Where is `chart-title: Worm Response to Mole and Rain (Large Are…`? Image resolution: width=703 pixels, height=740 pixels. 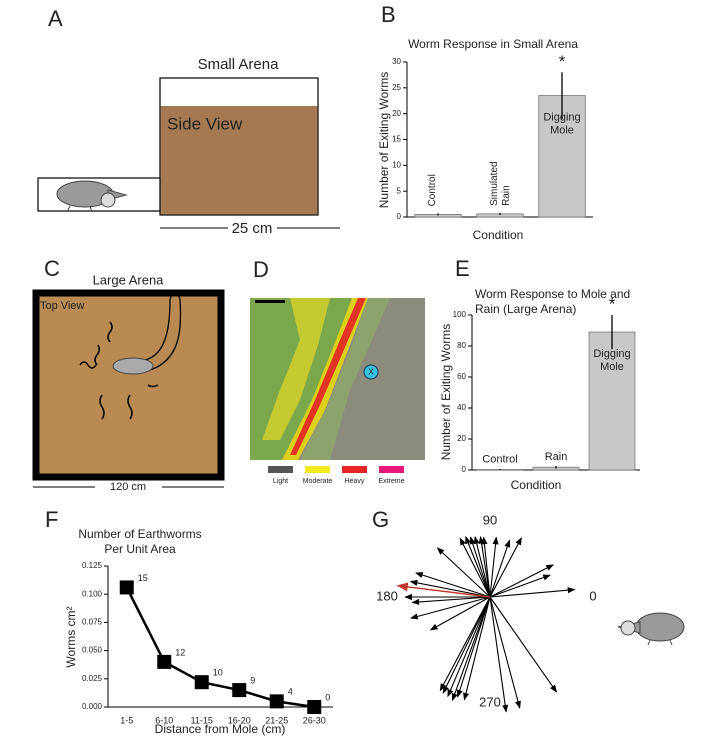 chart-title: Worm Response to Mole and Rain (Large Are… is located at coordinates (552, 301).